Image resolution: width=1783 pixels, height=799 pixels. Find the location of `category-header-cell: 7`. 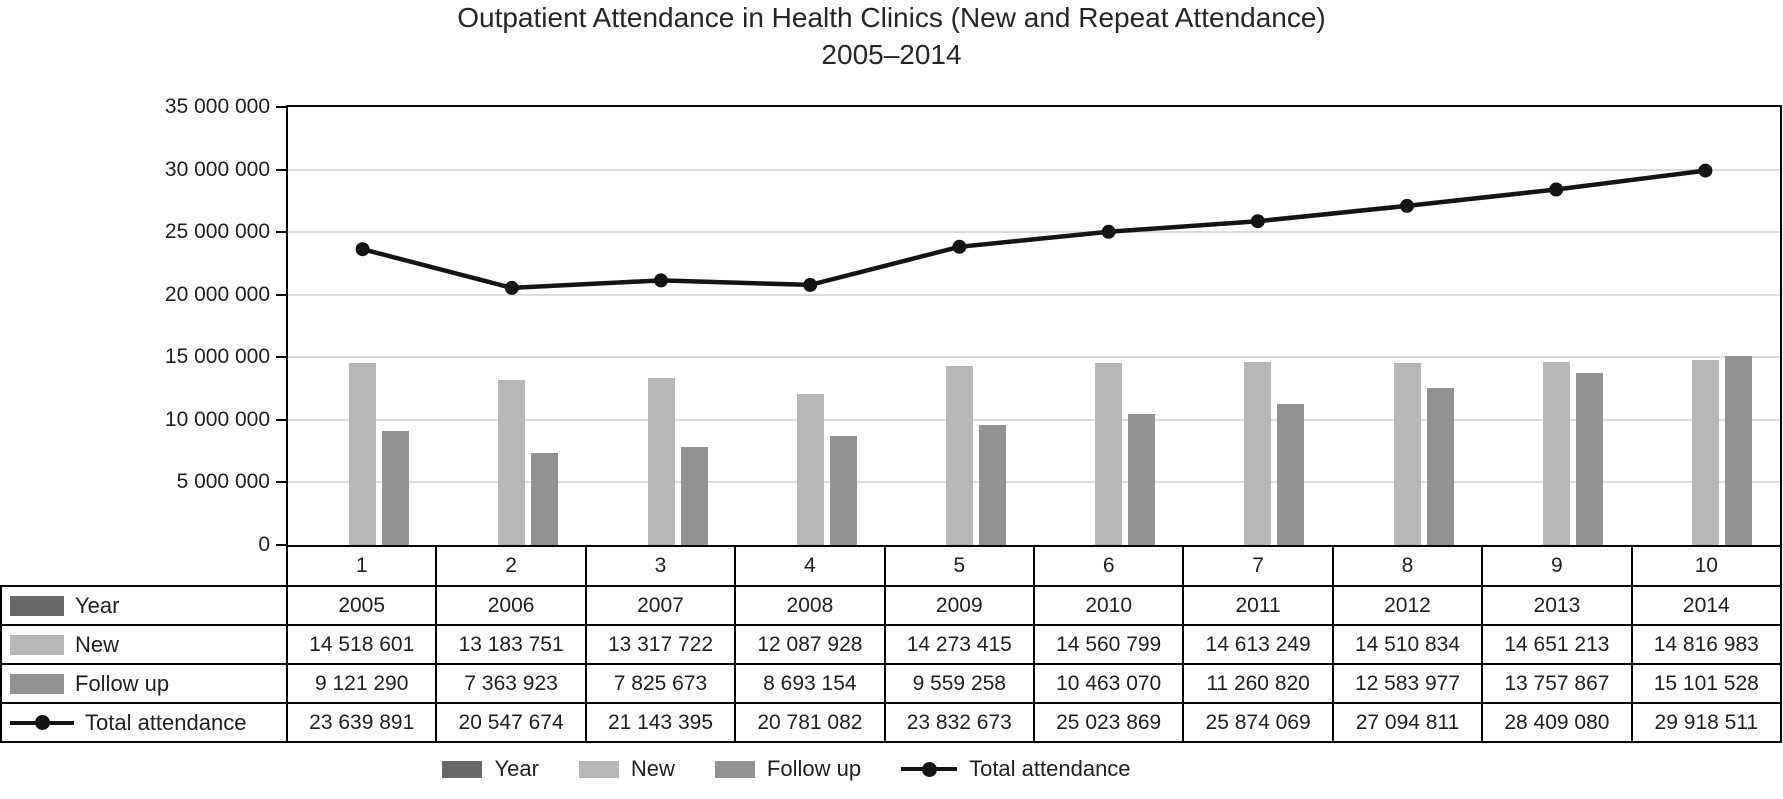

category-header-cell: 7 is located at coordinates (1258, 566).